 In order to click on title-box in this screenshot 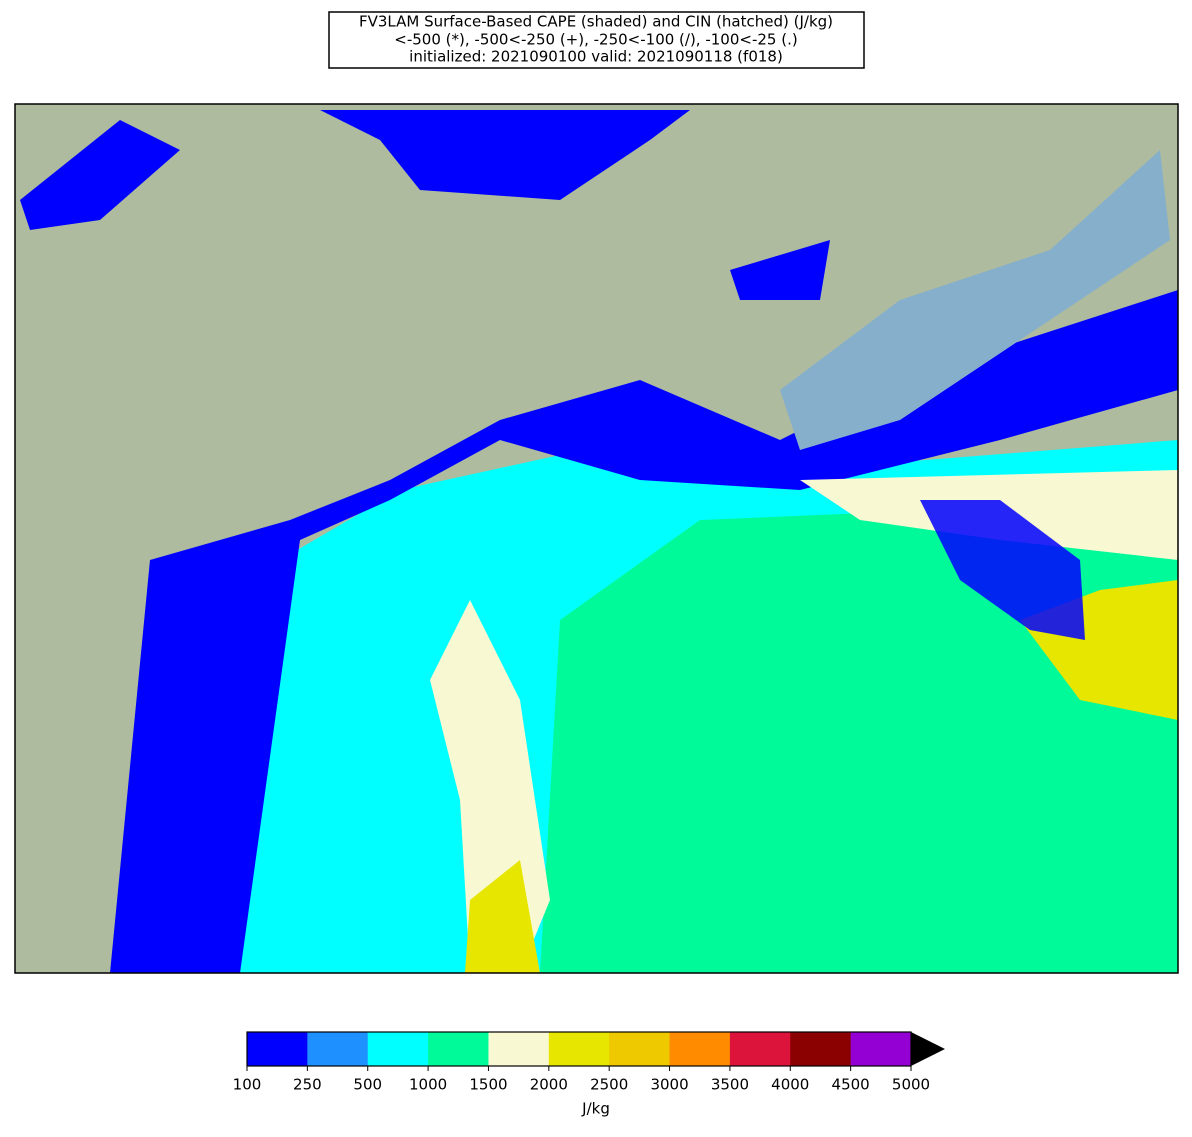, I will do `click(596, 40)`.